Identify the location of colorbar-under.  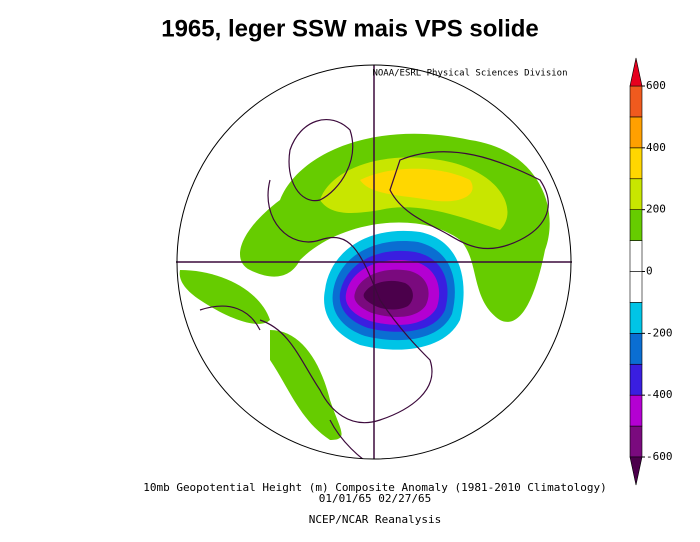
(636, 471).